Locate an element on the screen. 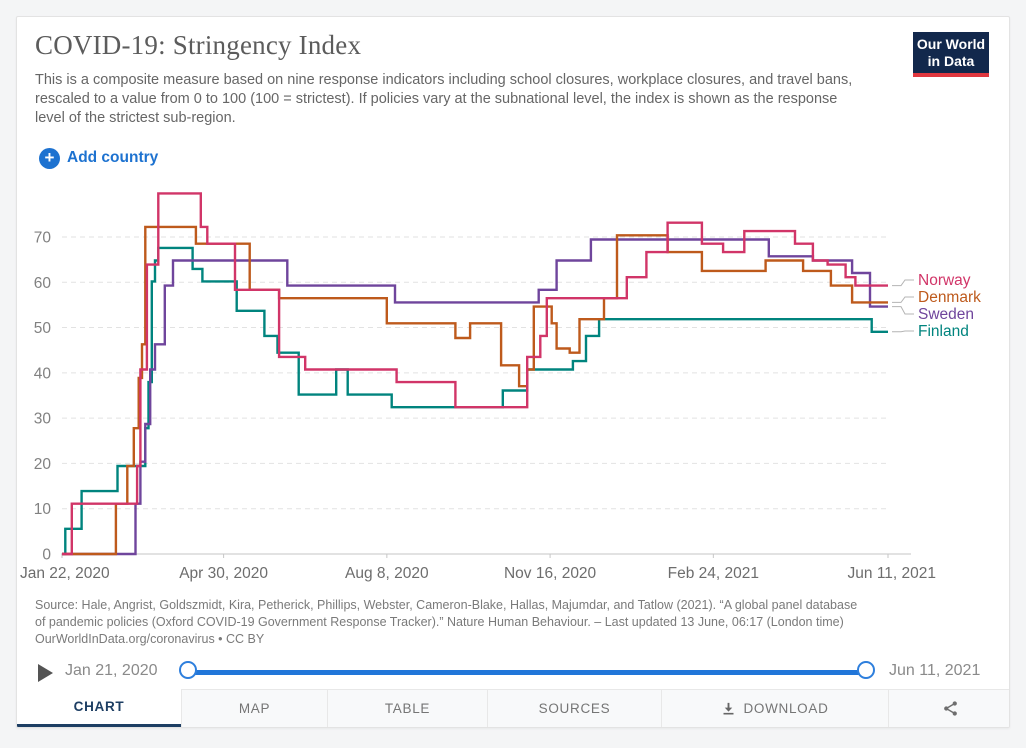 The height and width of the screenshot is (748, 1026). share-icon is located at coordinates (950, 708).